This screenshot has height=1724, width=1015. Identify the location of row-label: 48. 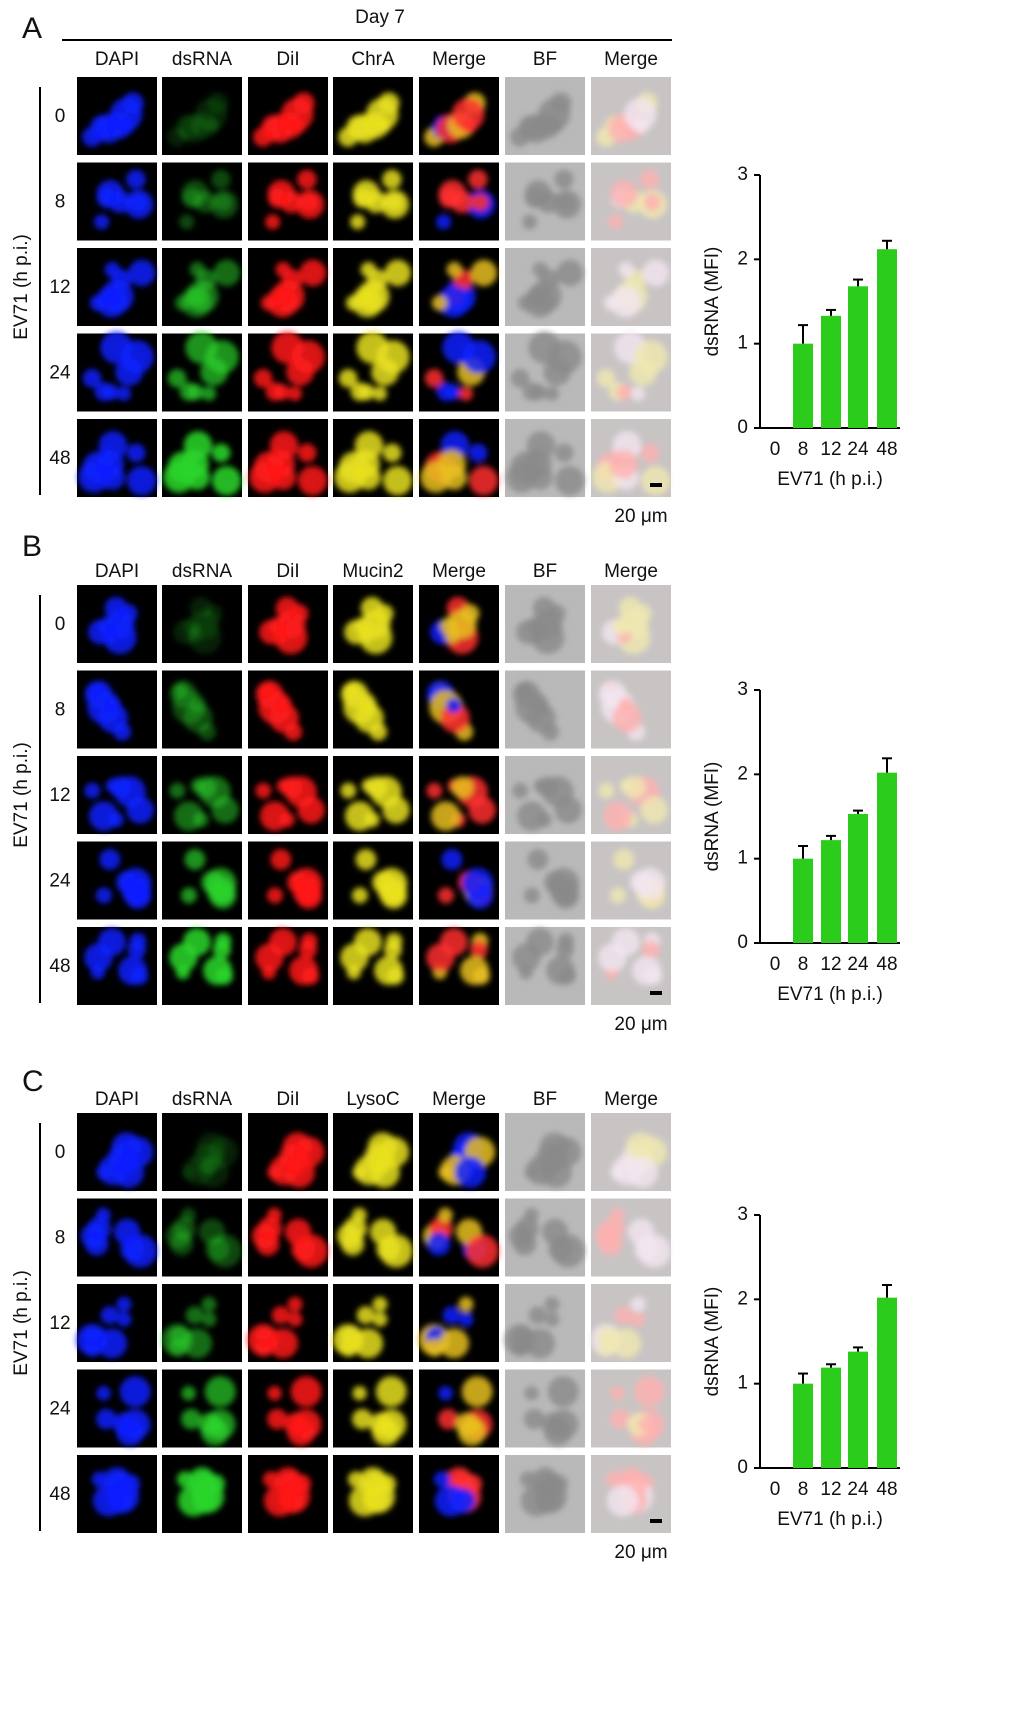
(59, 1494).